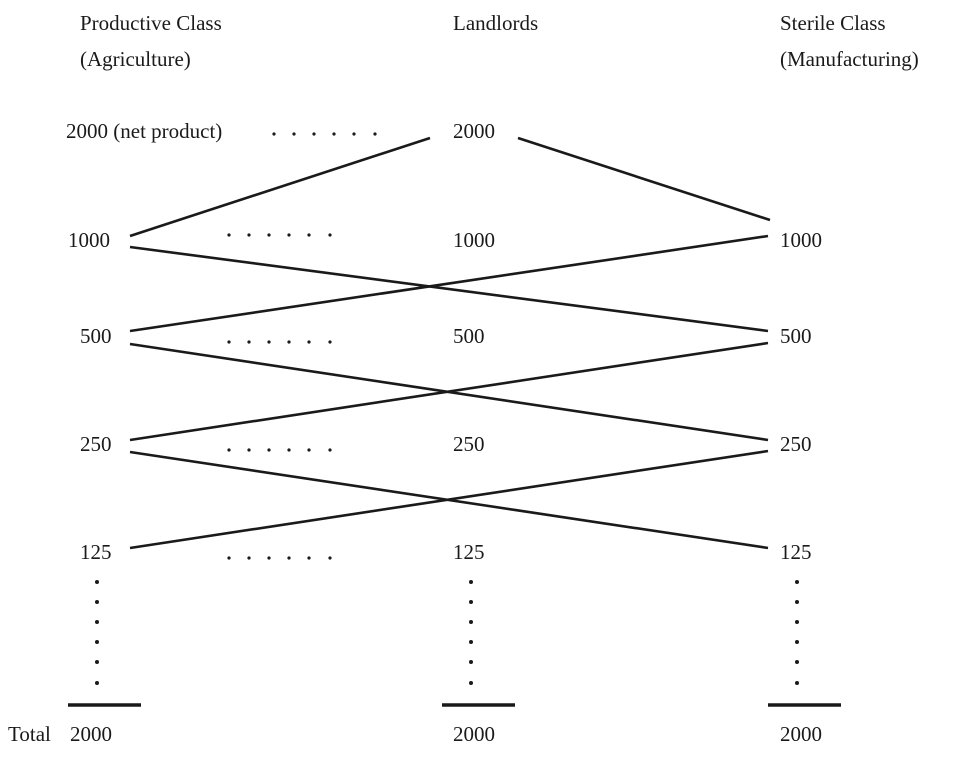 This screenshot has width=957, height=765. Describe the element at coordinates (151, 23) in the screenshot. I see `productive-class-title: Productive Class` at that location.